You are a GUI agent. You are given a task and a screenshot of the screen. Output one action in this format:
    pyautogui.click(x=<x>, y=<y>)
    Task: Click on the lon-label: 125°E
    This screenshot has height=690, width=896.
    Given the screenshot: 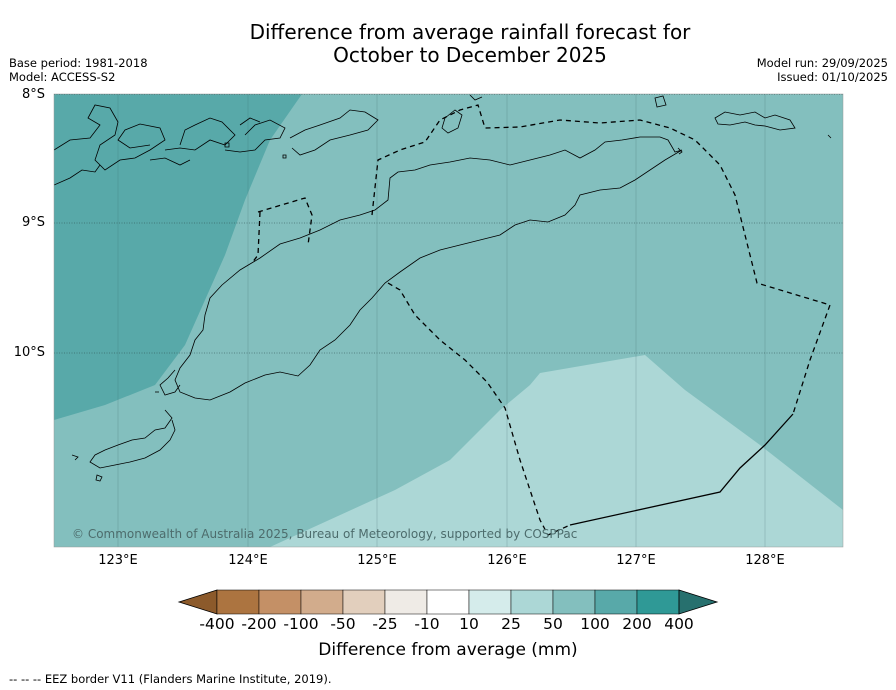 What is the action you would take?
    pyautogui.click(x=377, y=560)
    